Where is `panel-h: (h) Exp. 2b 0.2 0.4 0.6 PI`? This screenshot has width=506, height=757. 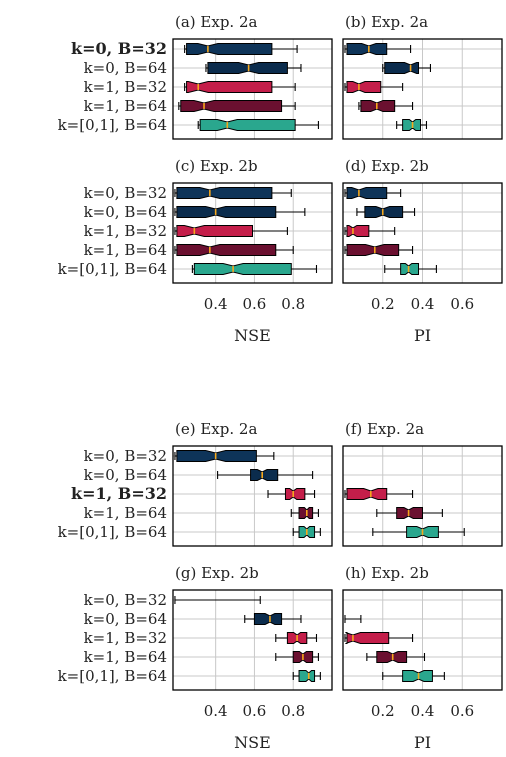 panel-h: (h) Exp. 2b 0.2 0.4 0.6 PI is located at coordinates (422, 658).